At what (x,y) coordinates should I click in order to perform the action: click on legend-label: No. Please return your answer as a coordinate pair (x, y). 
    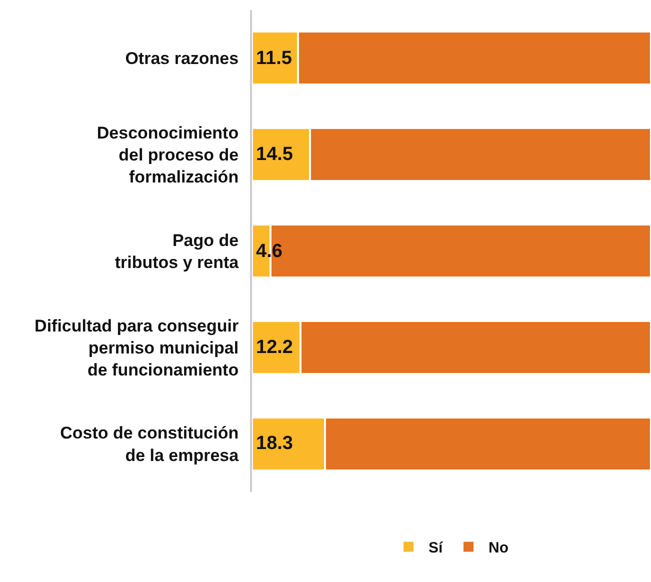
    Looking at the image, I should click on (498, 548).